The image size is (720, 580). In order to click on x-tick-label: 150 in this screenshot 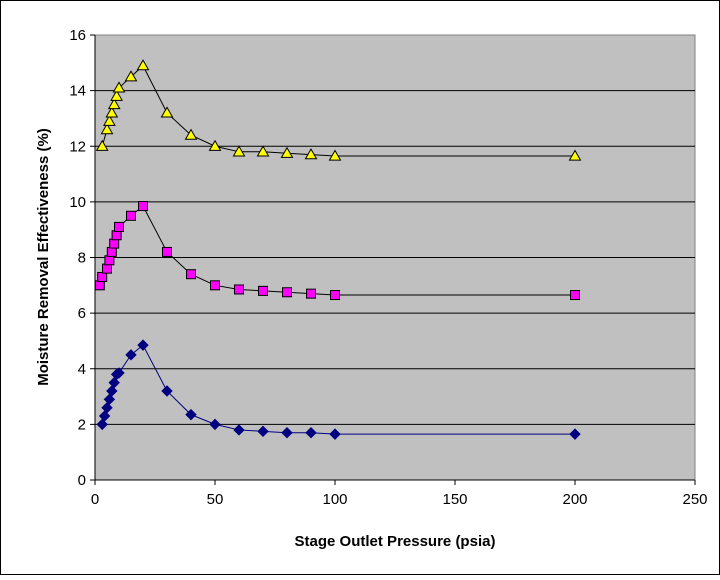, I will do `click(454, 499)`.